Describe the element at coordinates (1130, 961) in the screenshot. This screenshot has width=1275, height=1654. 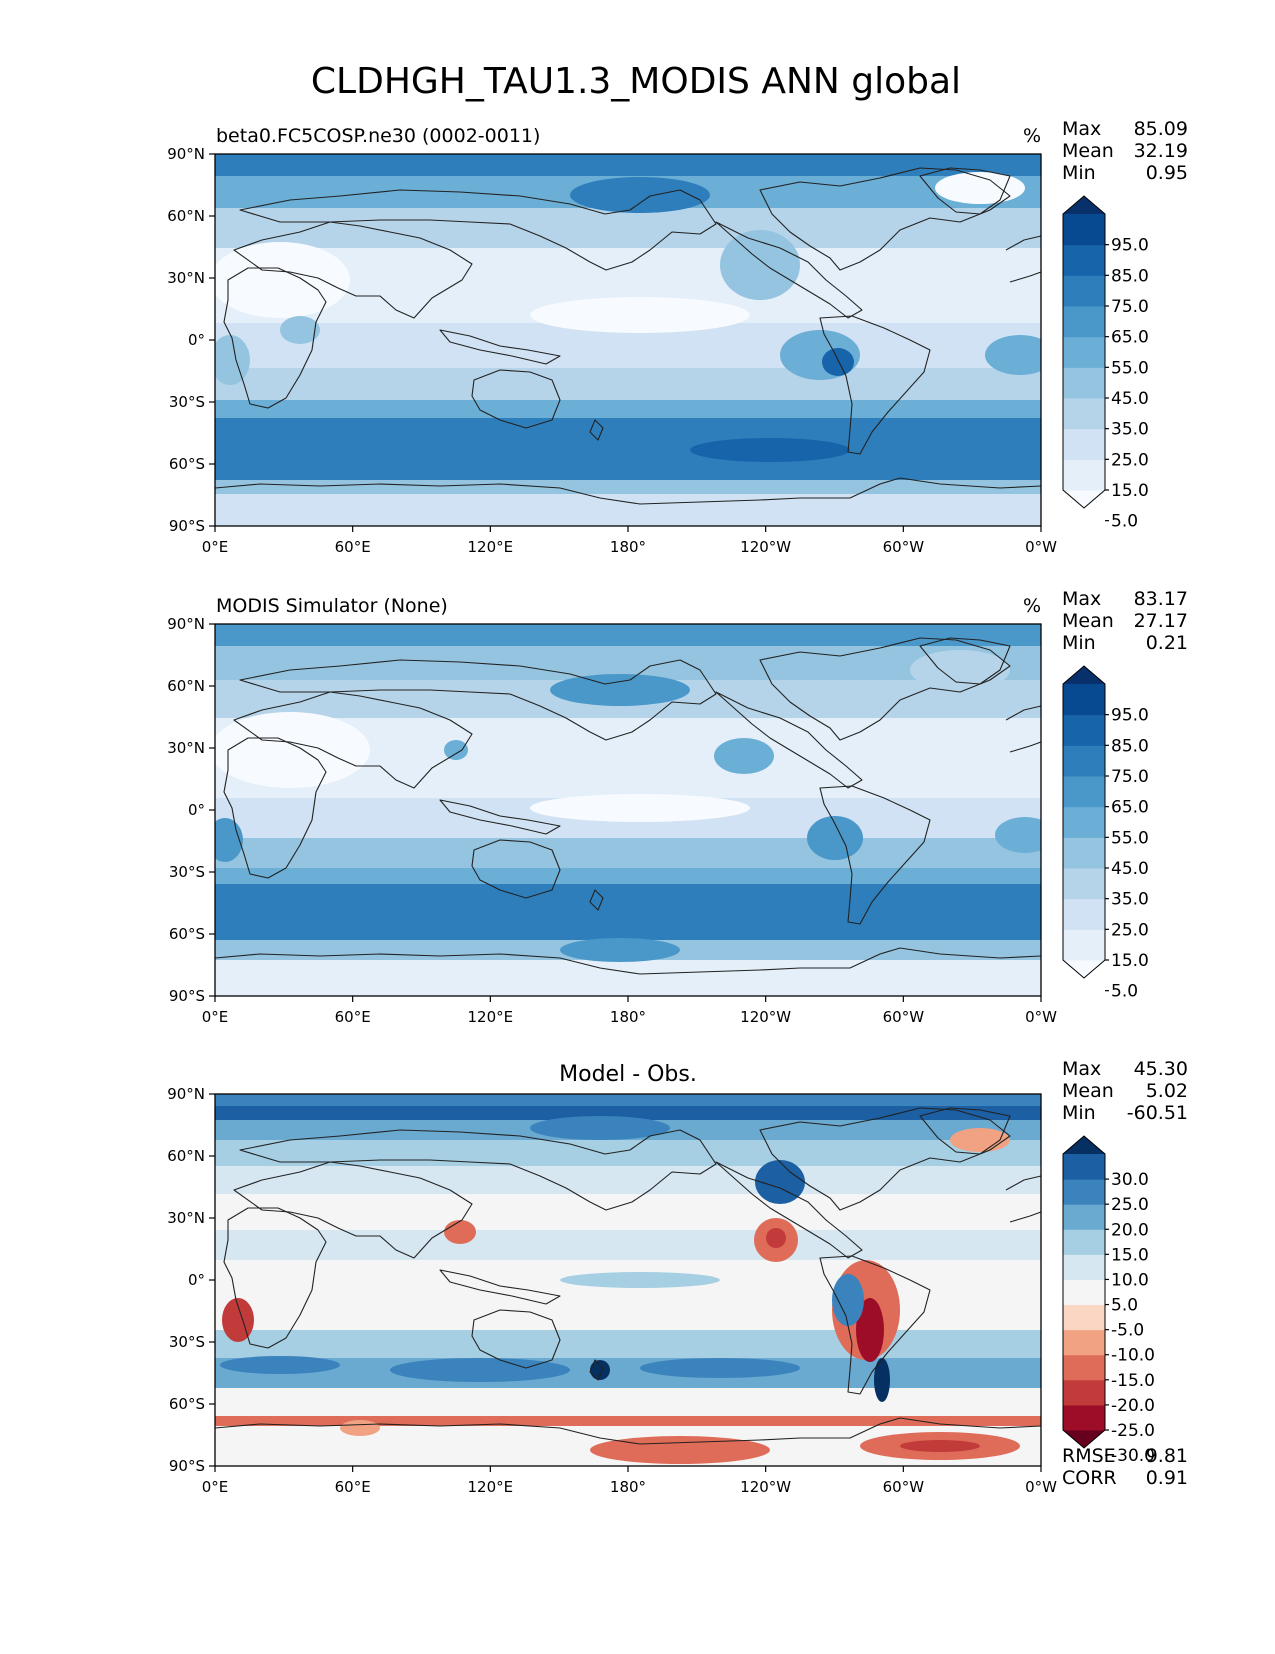
I see `colorbar-label: 15.0` at that location.